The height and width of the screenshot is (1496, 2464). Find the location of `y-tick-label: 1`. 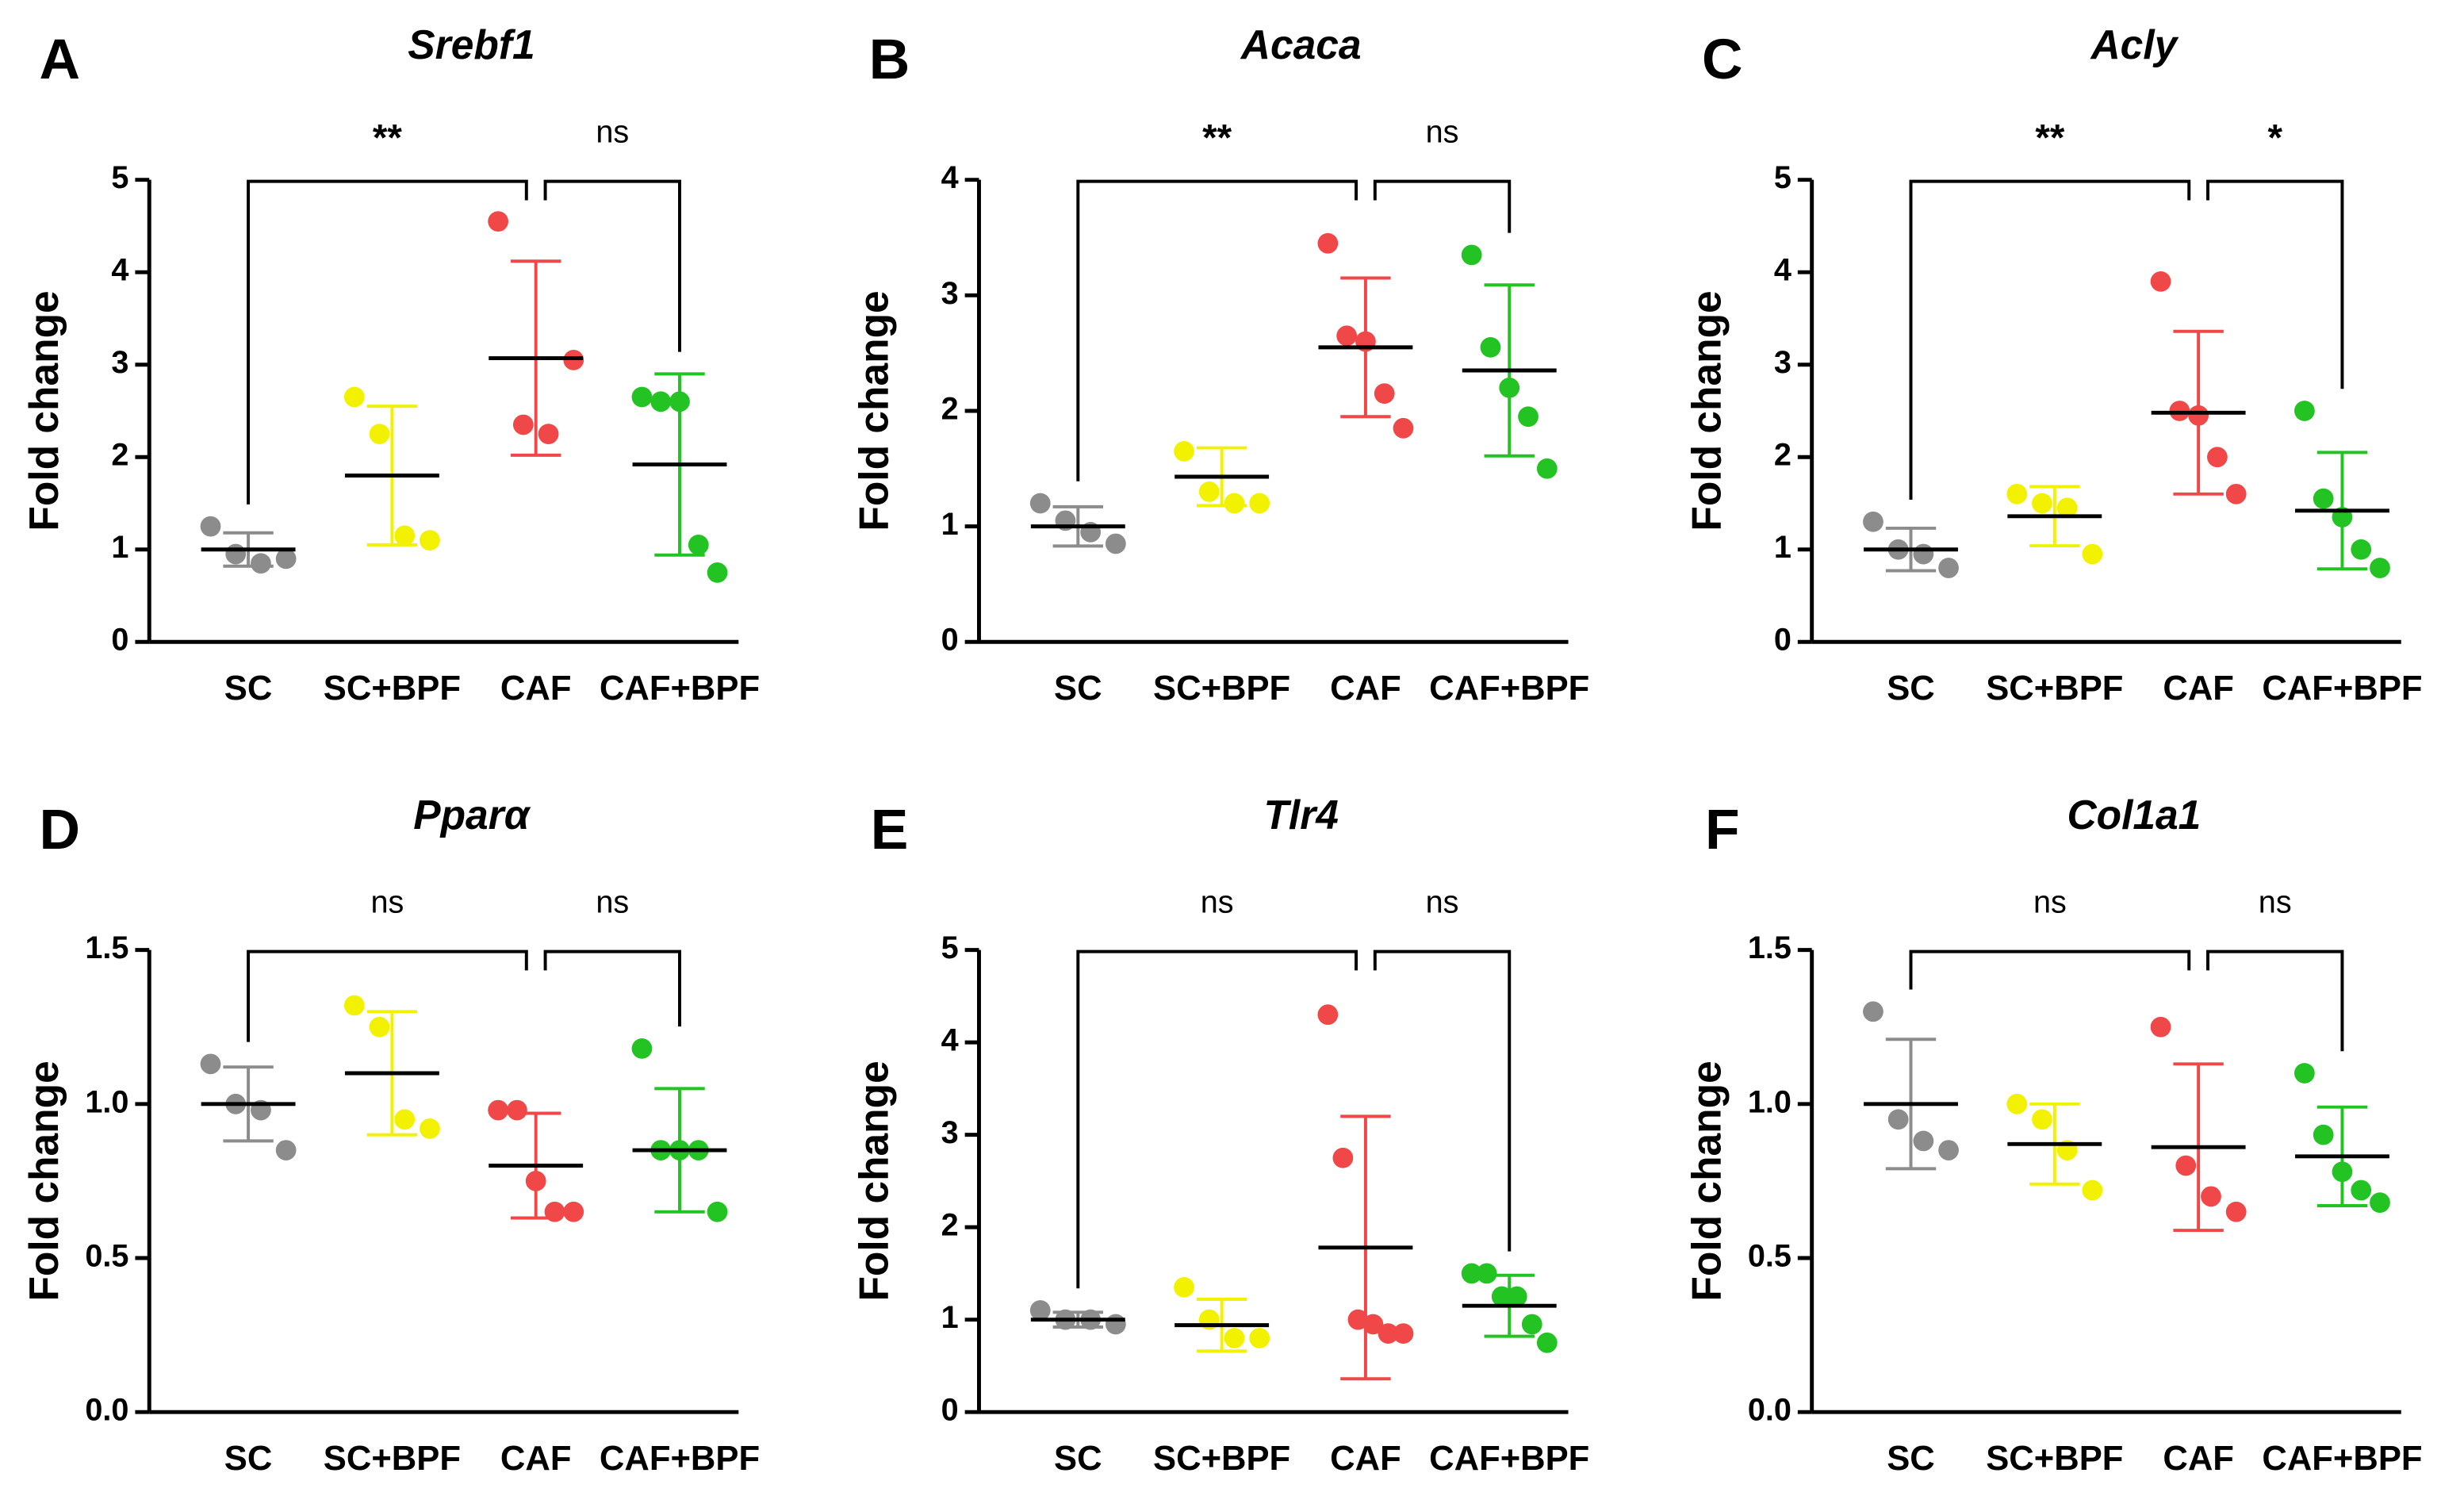

y-tick-label: 1 is located at coordinates (950, 524).